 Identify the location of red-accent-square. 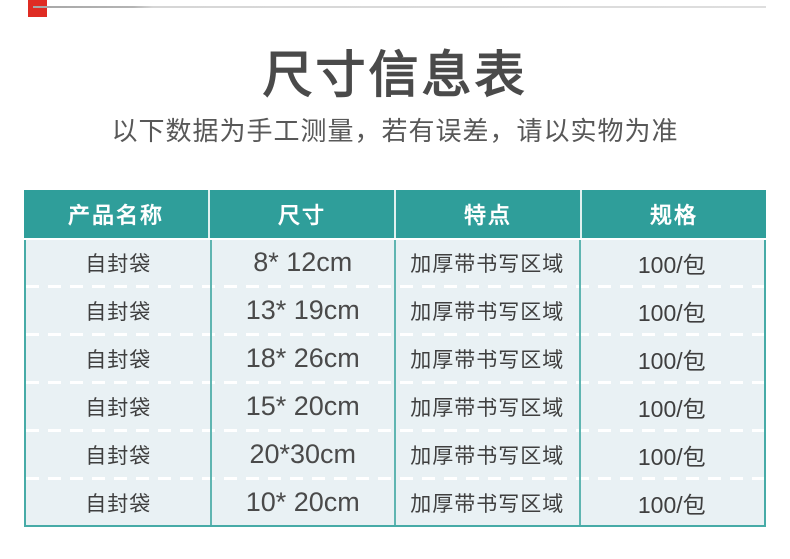
(37, 8).